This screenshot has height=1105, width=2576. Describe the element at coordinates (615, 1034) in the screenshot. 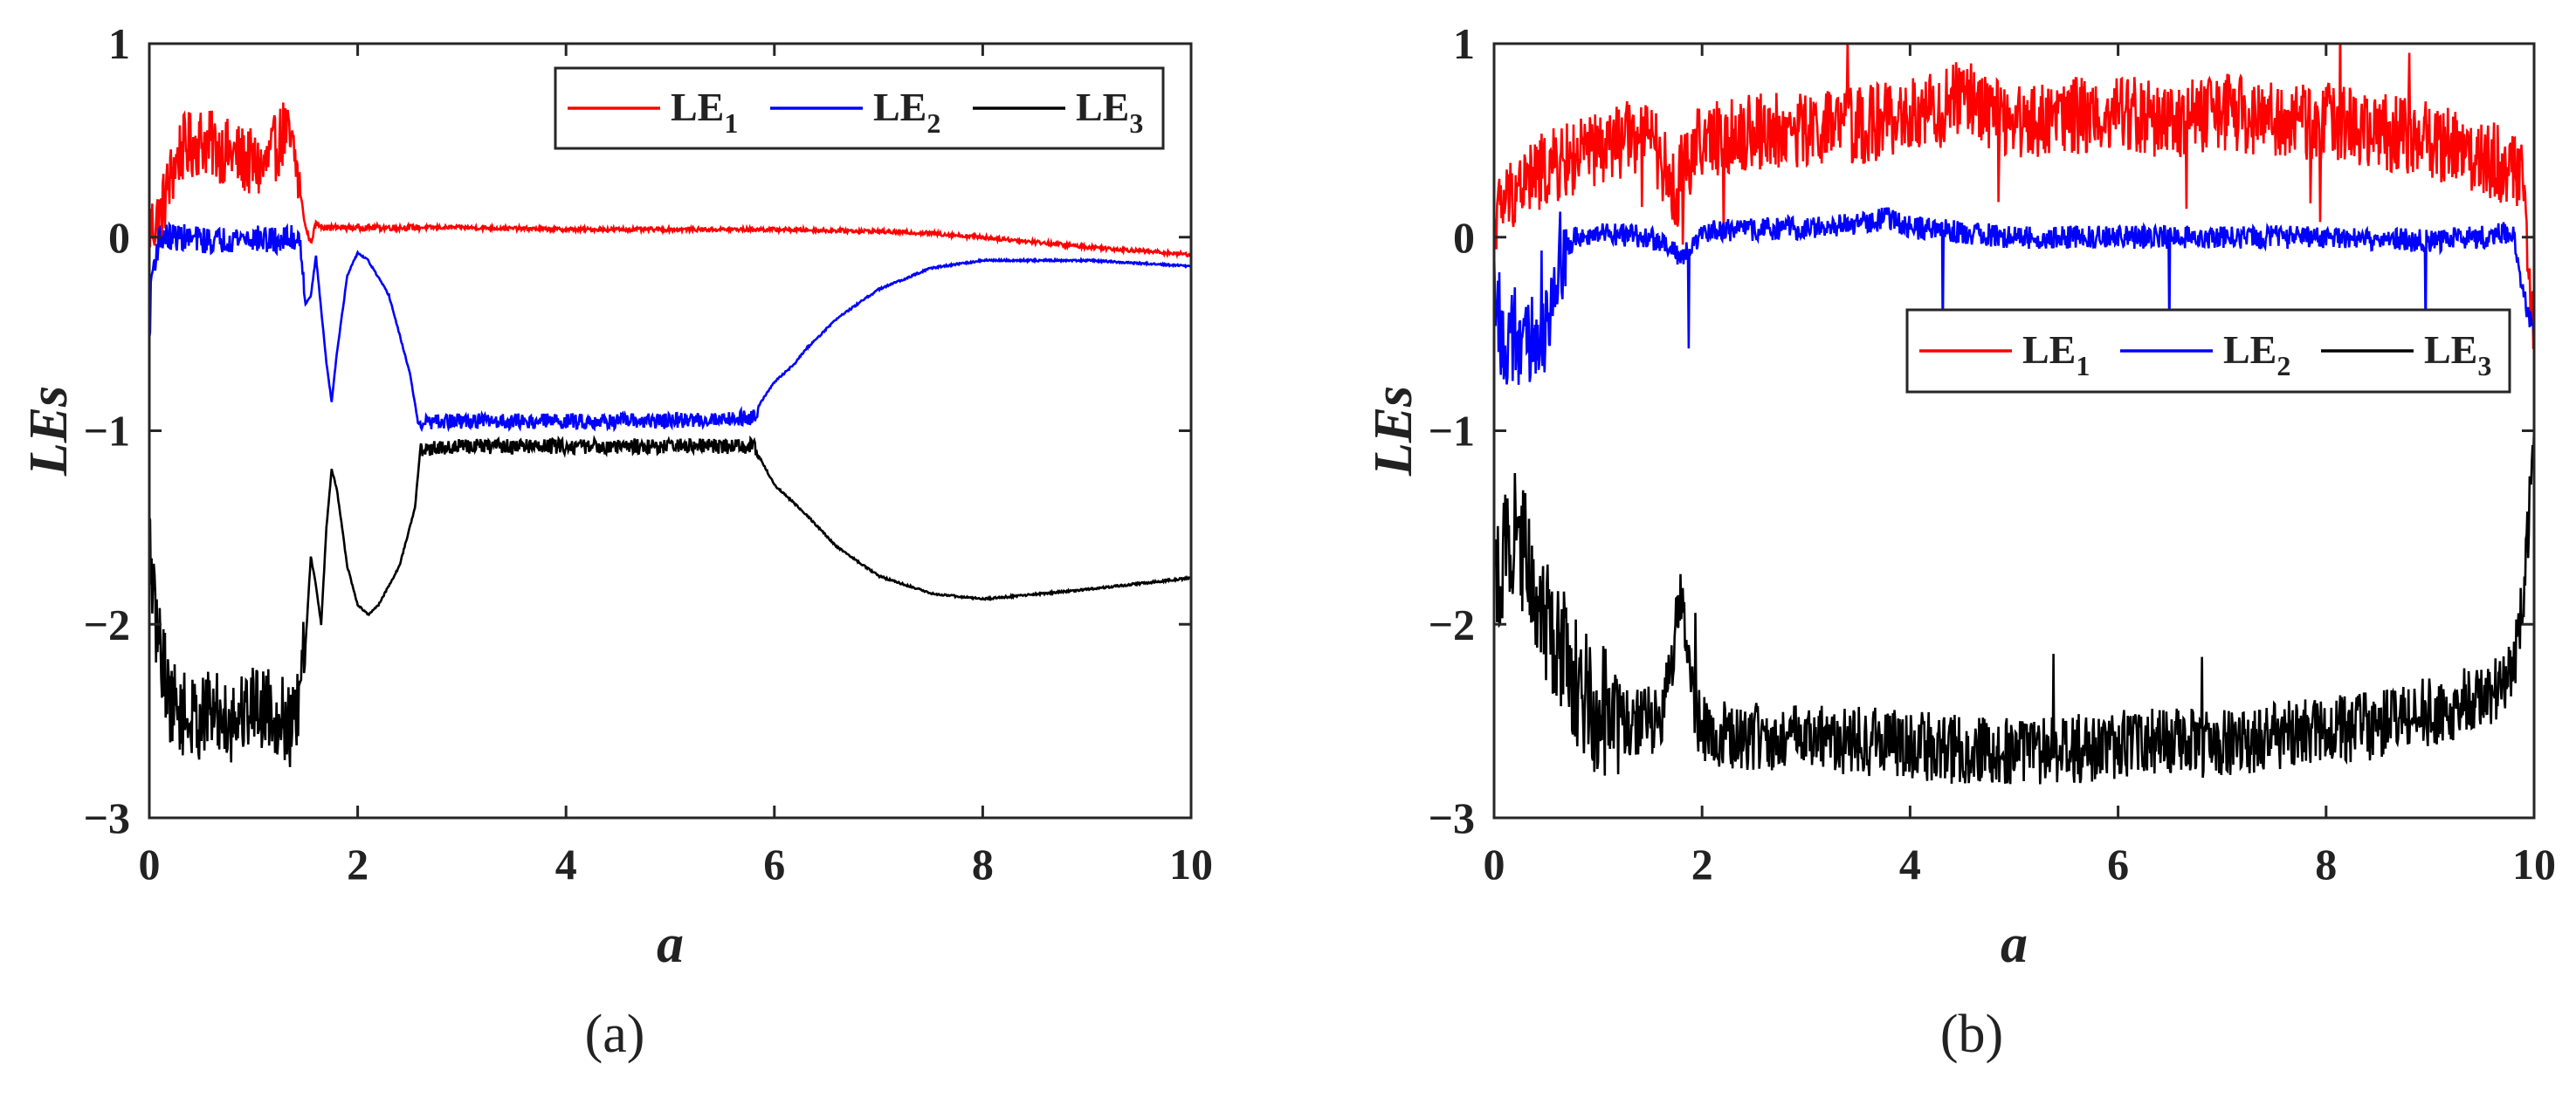

I see `panel-caption: (a)` at that location.